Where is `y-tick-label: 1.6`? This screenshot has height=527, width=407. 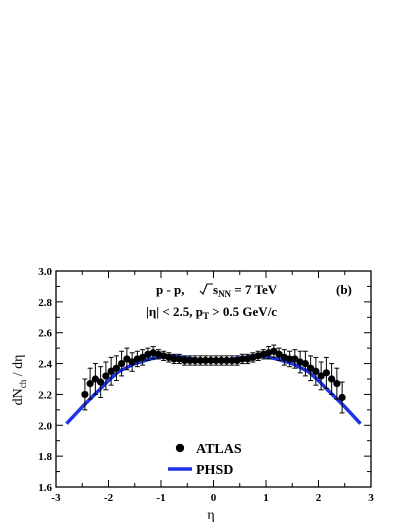
y-tick-label: 1.6 is located at coordinates (45, 488).